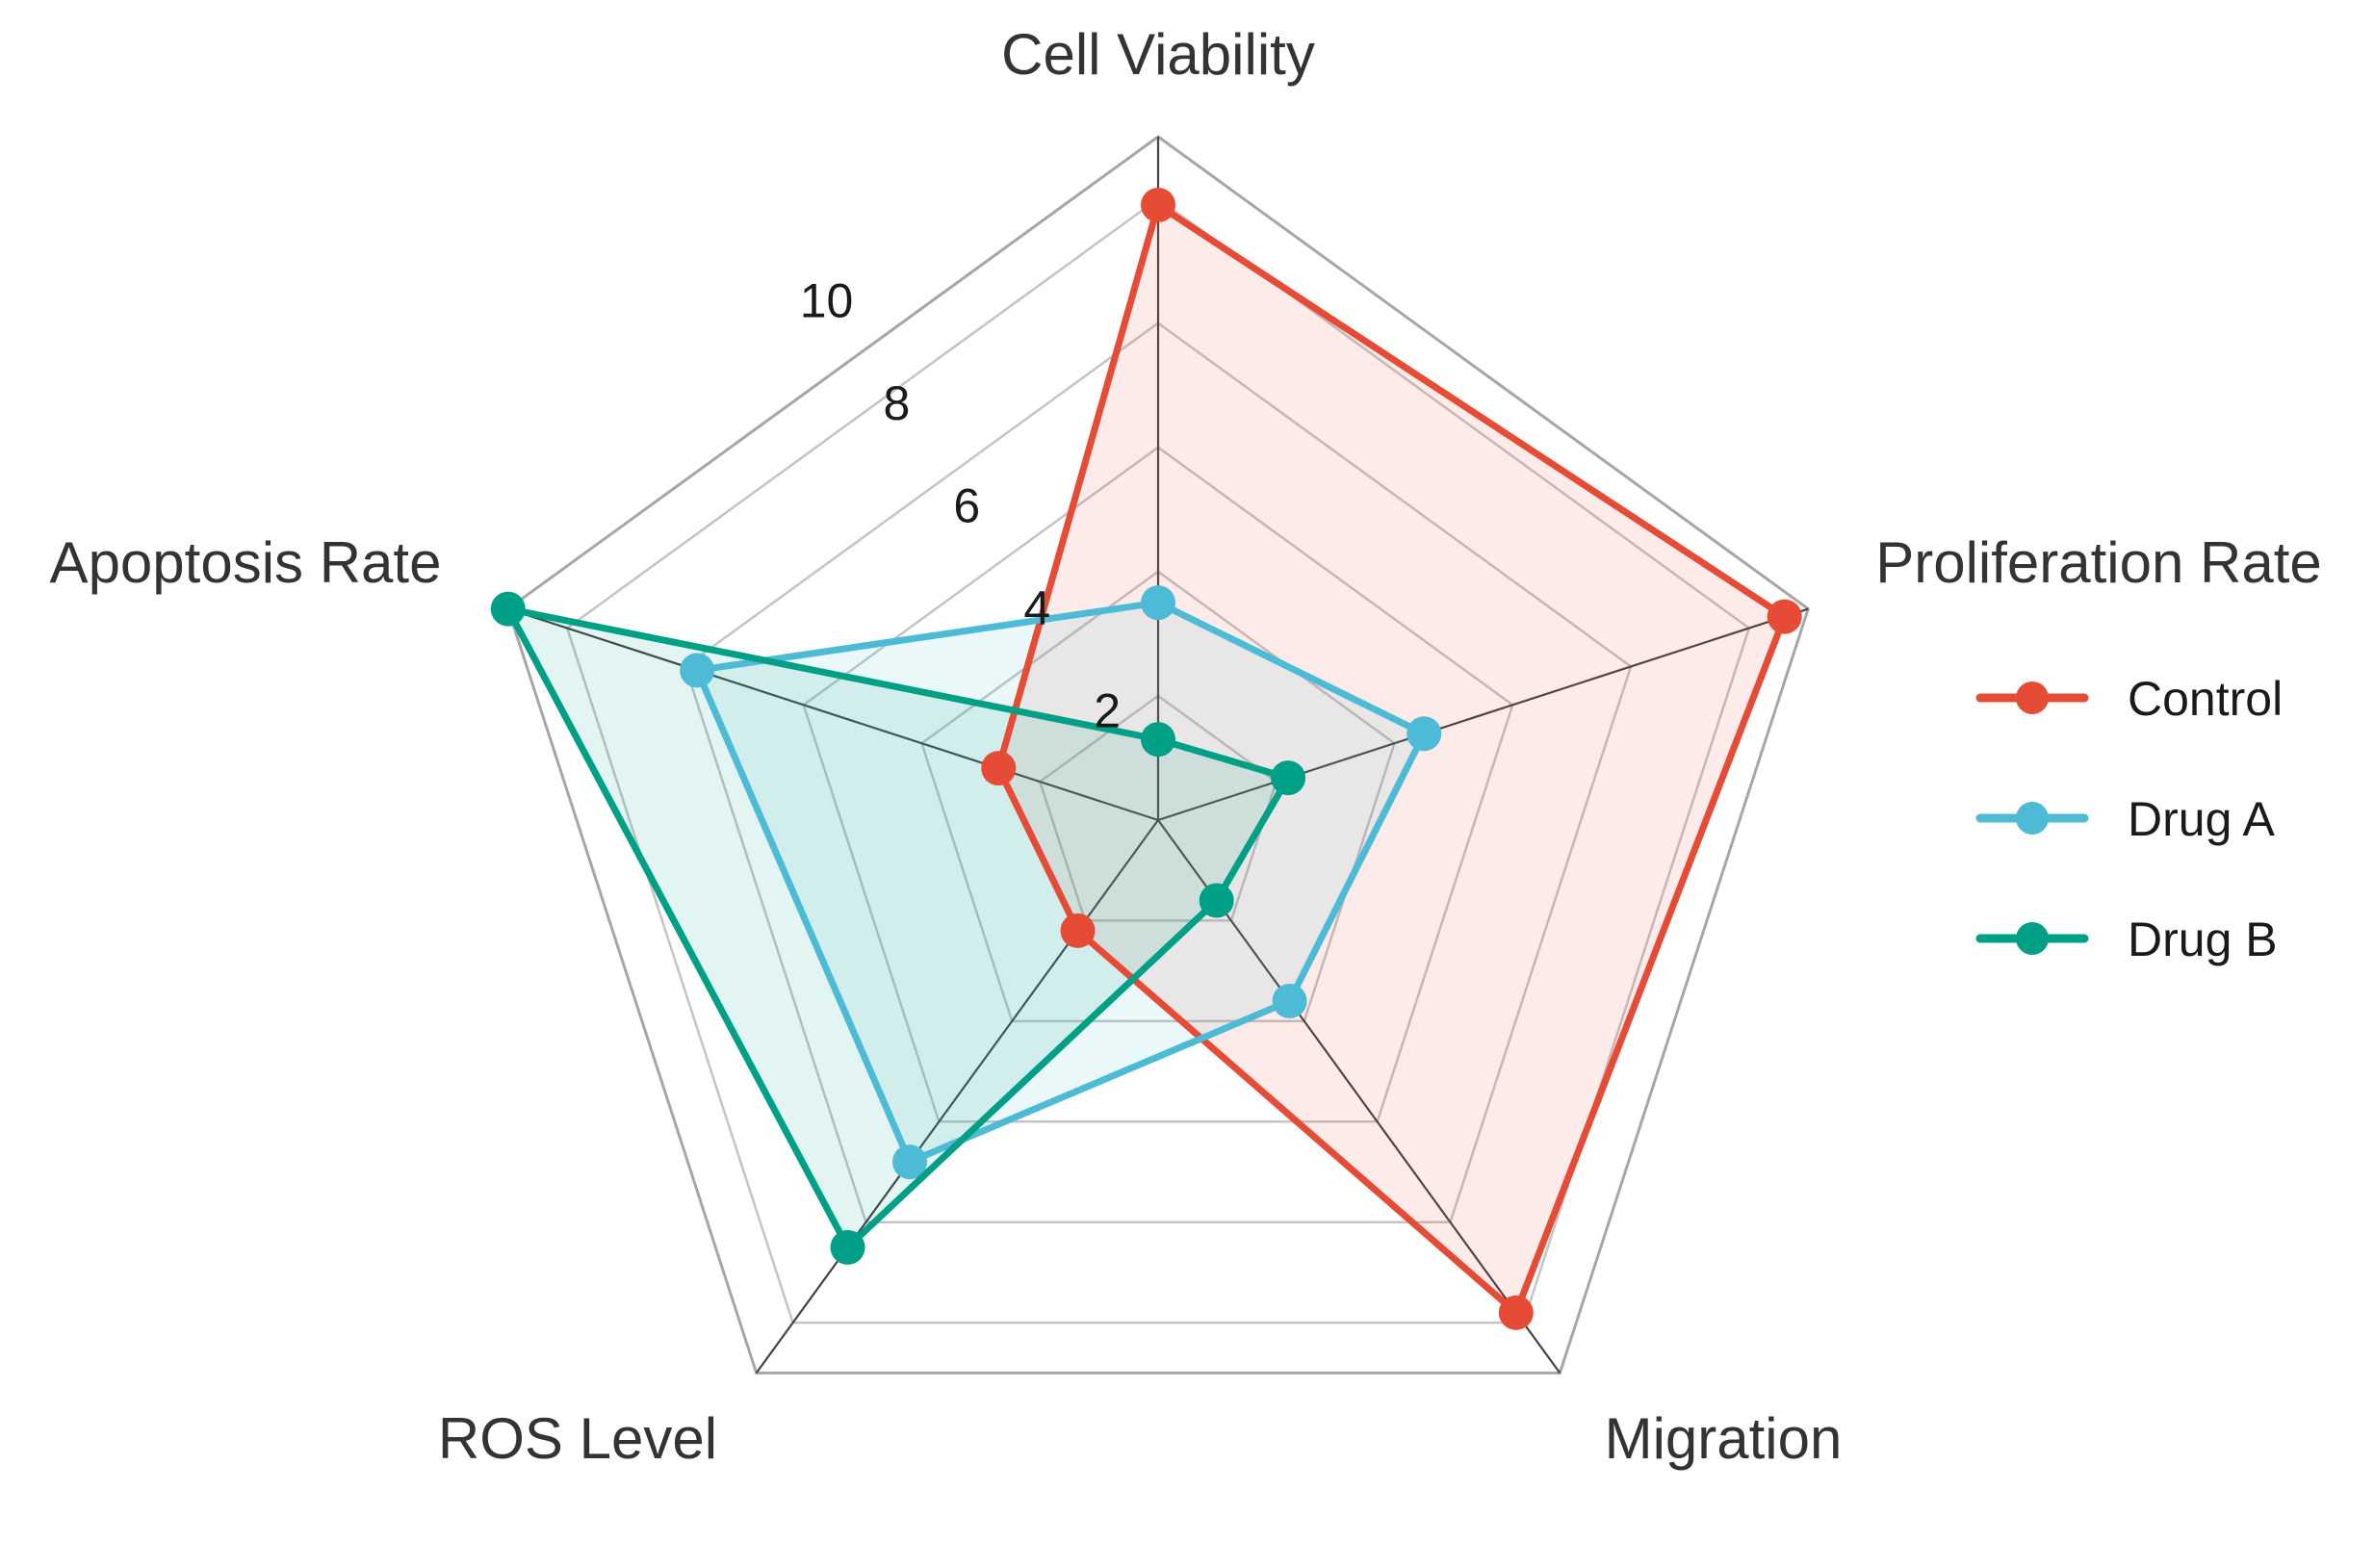 Image resolution: width=2374 pixels, height=1568 pixels. Describe the element at coordinates (2032, 697) in the screenshot. I see `legend-marker-control` at that location.